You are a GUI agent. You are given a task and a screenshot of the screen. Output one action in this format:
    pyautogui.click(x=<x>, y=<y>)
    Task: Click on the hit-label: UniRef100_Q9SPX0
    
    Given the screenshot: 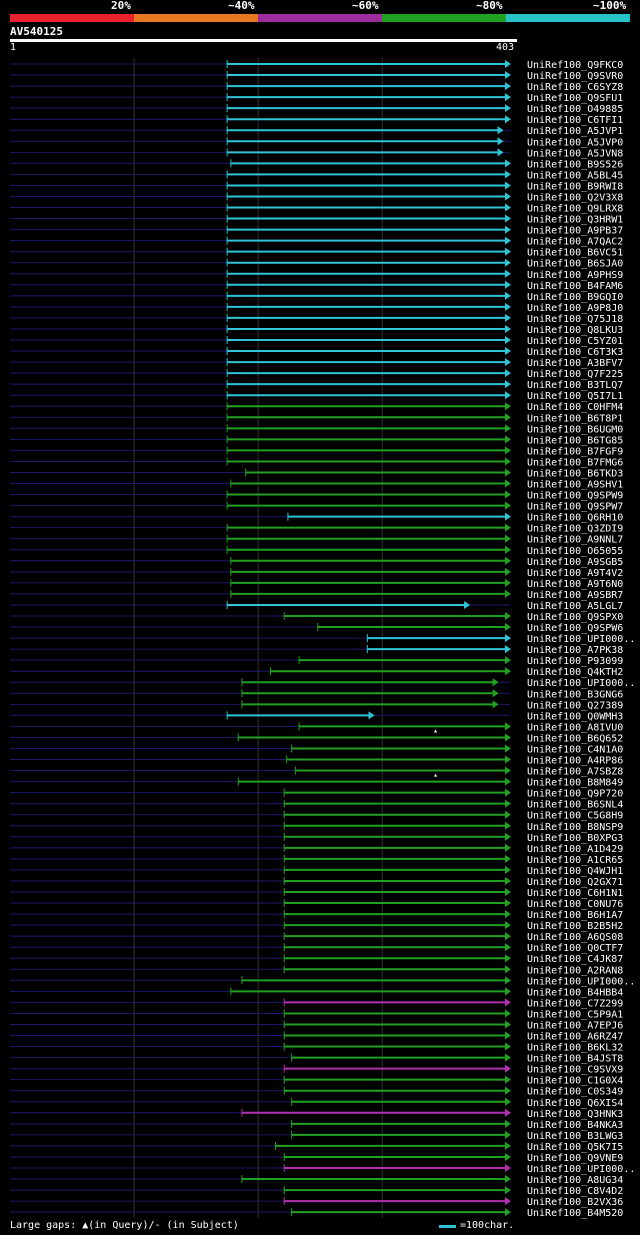 What is the action you would take?
    pyautogui.click(x=575, y=617)
    